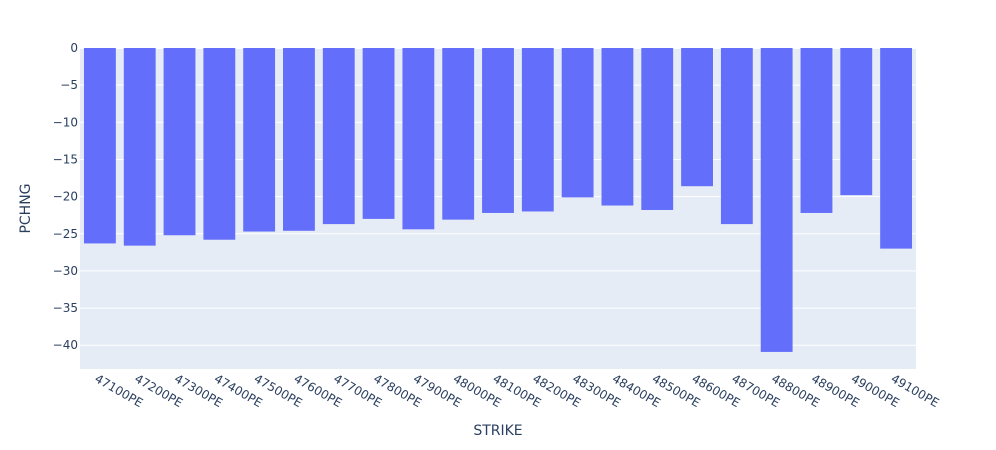 The width and height of the screenshot is (996, 450). Describe the element at coordinates (74, 48) in the screenshot. I see `y-tick-label: 0` at that location.